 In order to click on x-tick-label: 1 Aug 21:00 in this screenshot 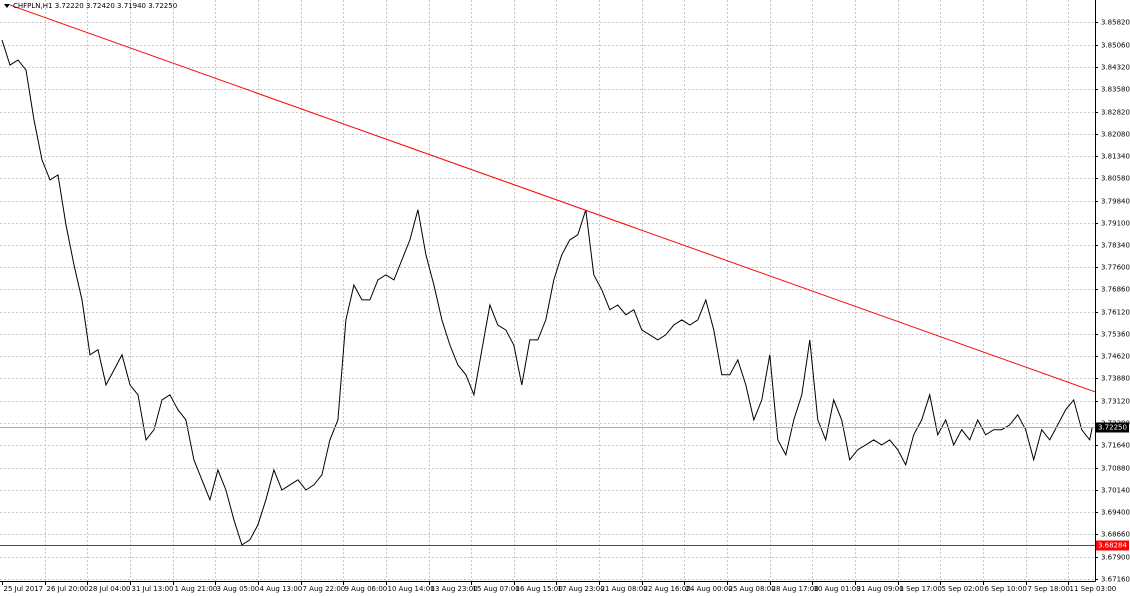, I will do `click(196, 589)`.